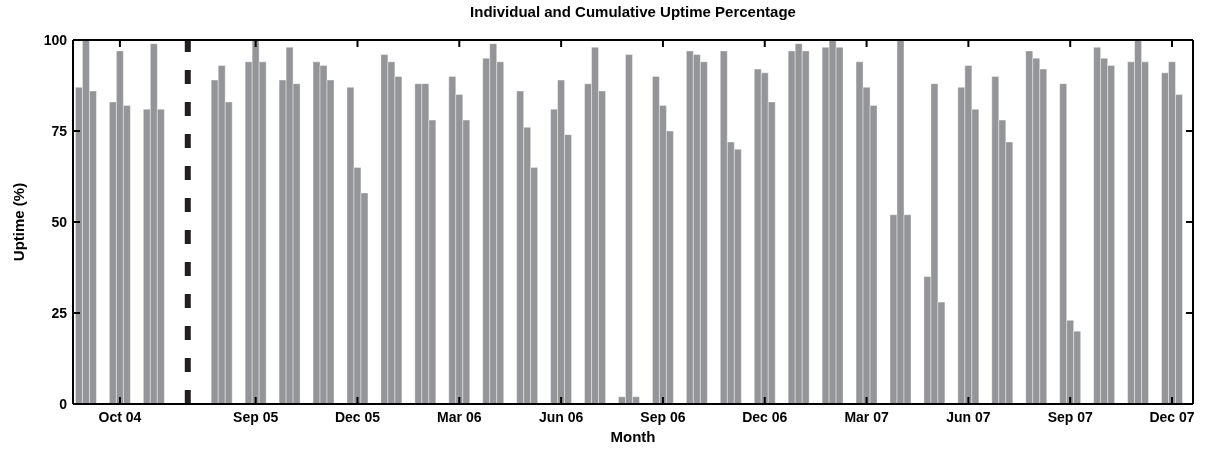  What do you see at coordinates (18, 222) in the screenshot?
I see `y-axis-title: Uptime (%)` at bounding box center [18, 222].